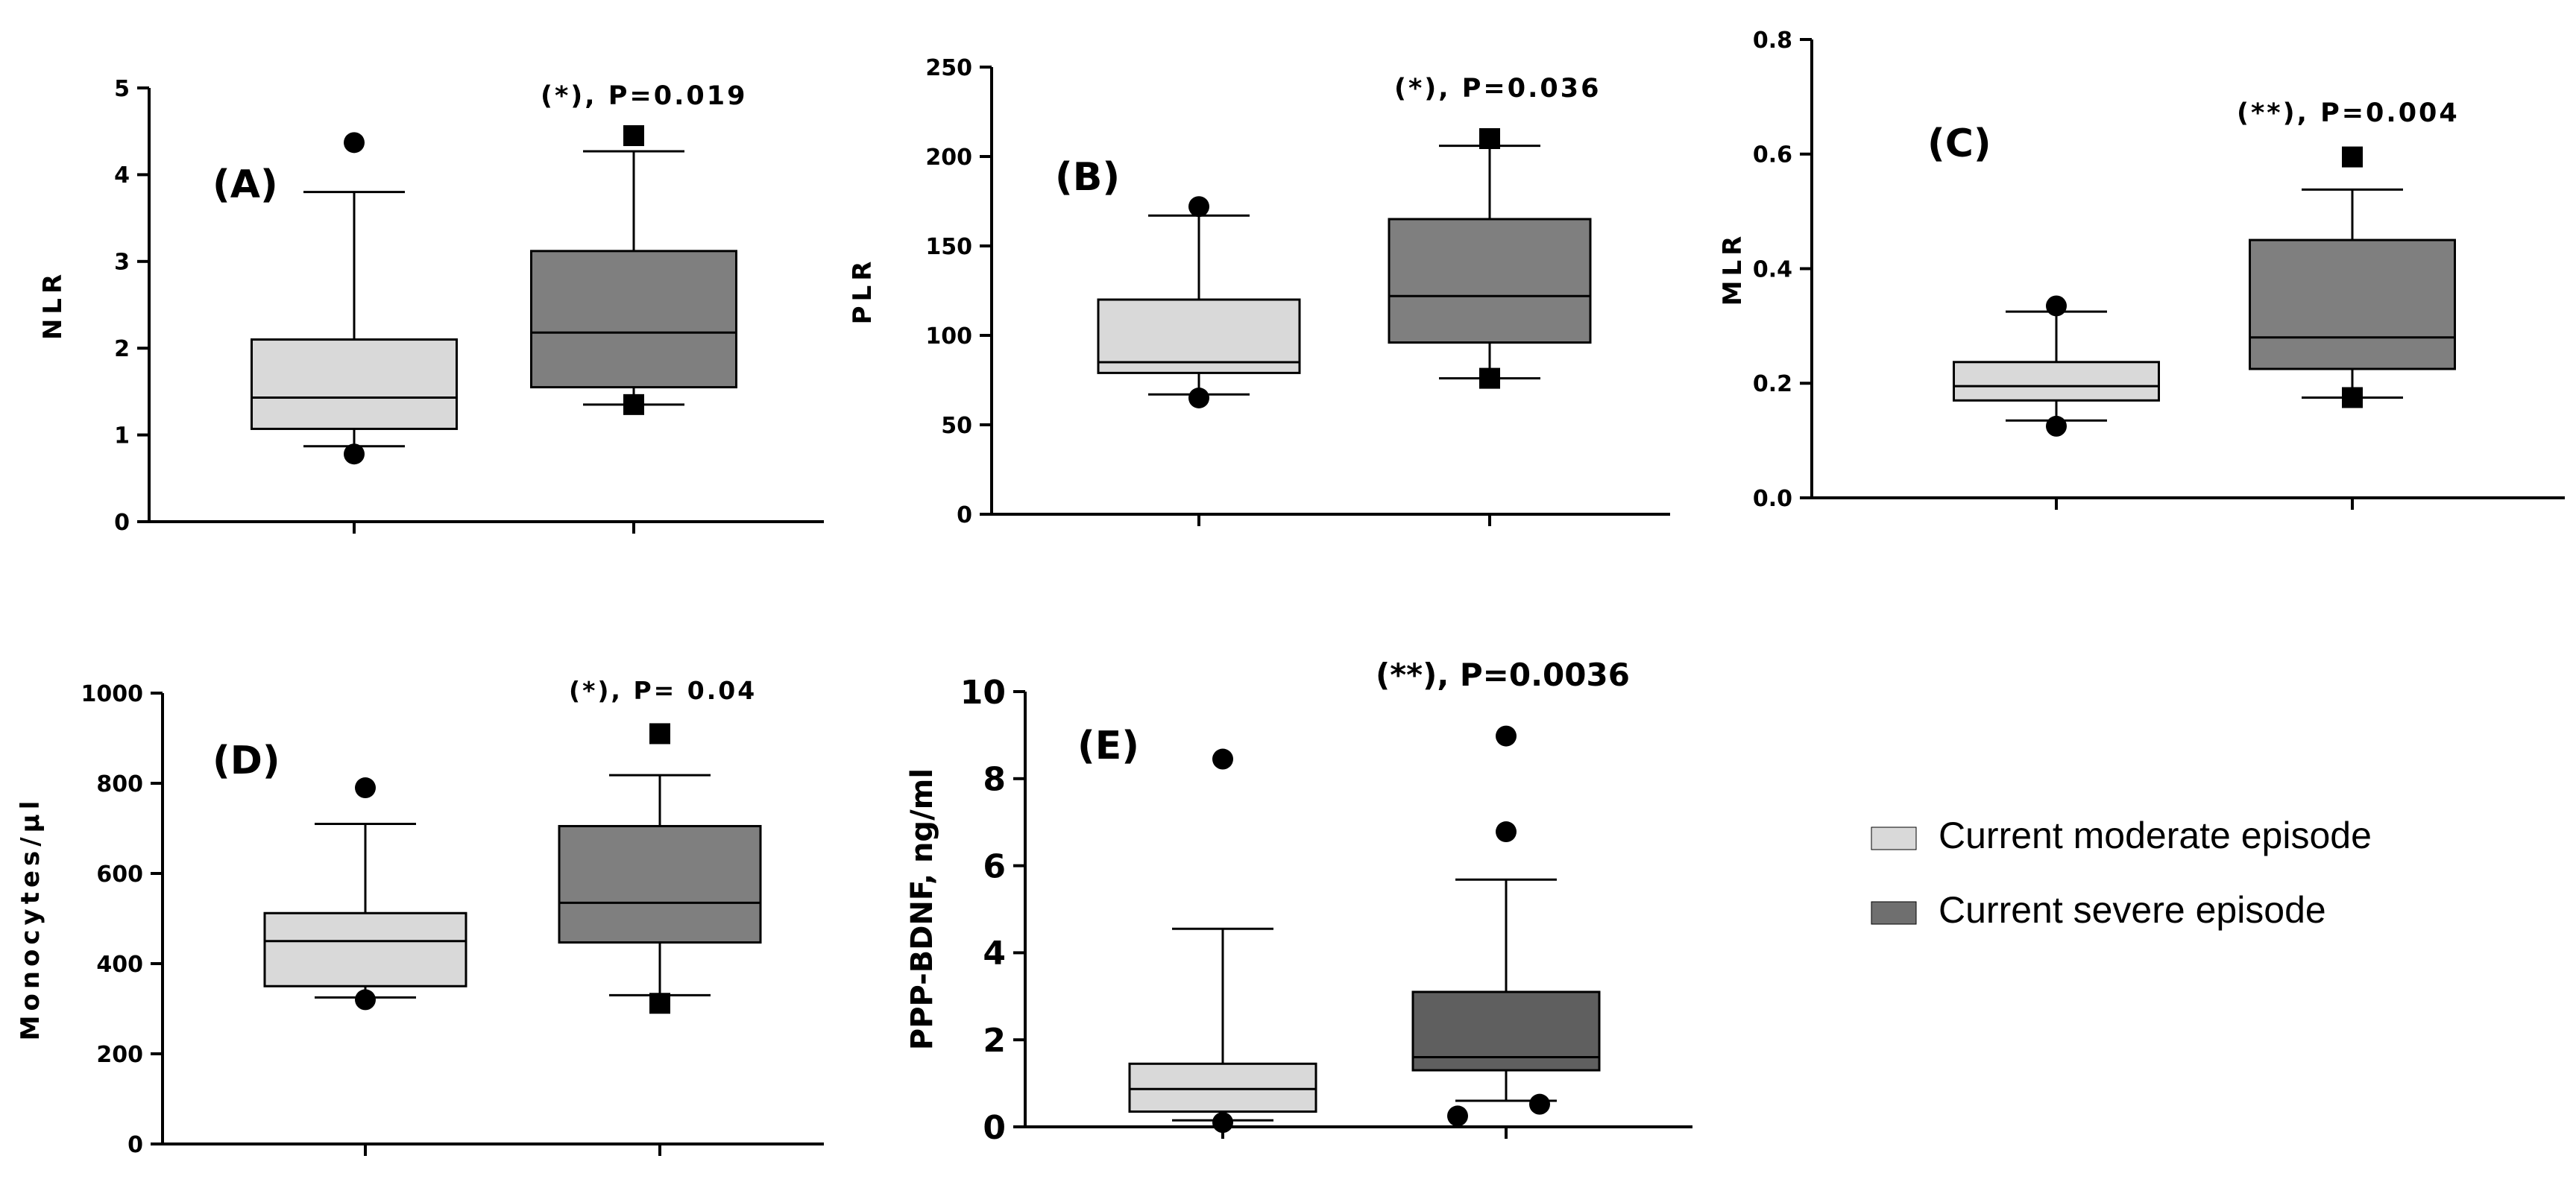 The width and height of the screenshot is (2576, 1182). Describe the element at coordinates (2141, 270) in the screenshot. I see `panel-c: 0.0 0.2 0.4 0.6 0.8 MLR (C) (**), P=0.004` at that location.